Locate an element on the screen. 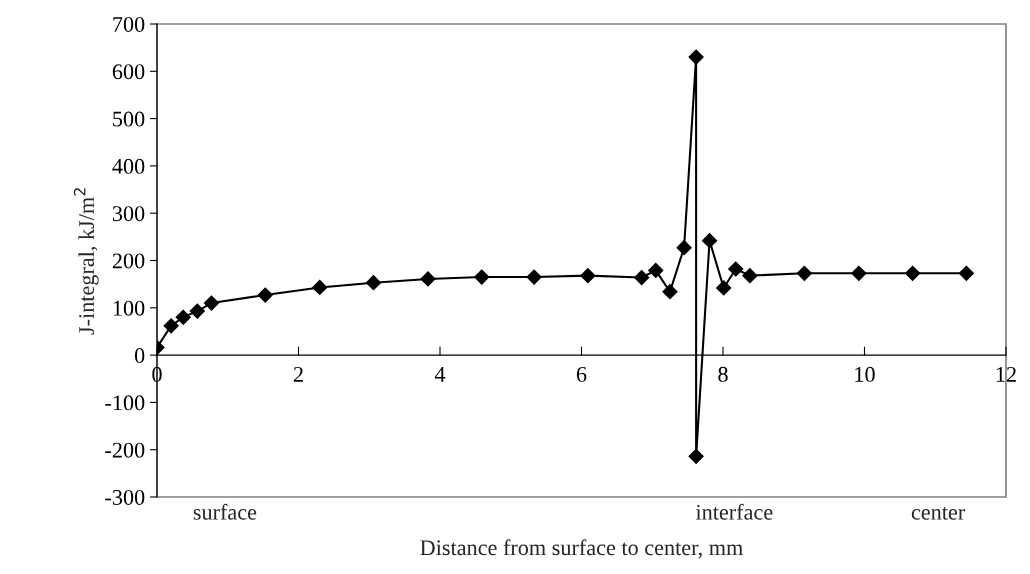  x-tick-label: 10 is located at coordinates (865, 374).